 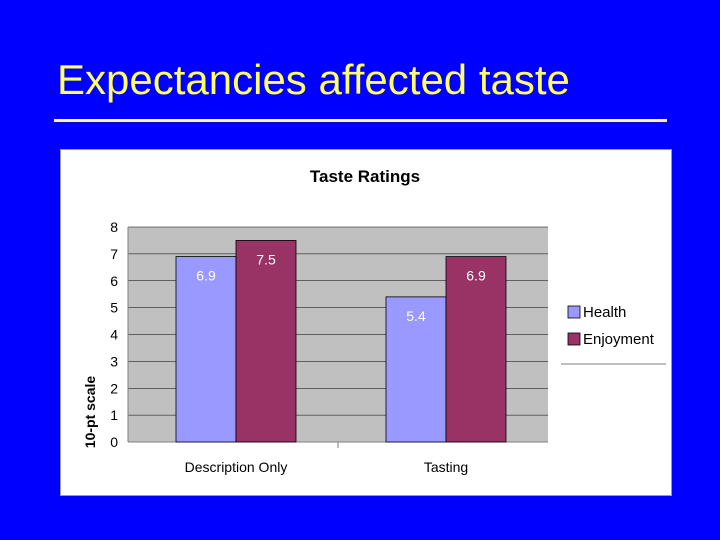 What do you see at coordinates (574, 339) in the screenshot?
I see `legend-swatch-enjoyment` at bounding box center [574, 339].